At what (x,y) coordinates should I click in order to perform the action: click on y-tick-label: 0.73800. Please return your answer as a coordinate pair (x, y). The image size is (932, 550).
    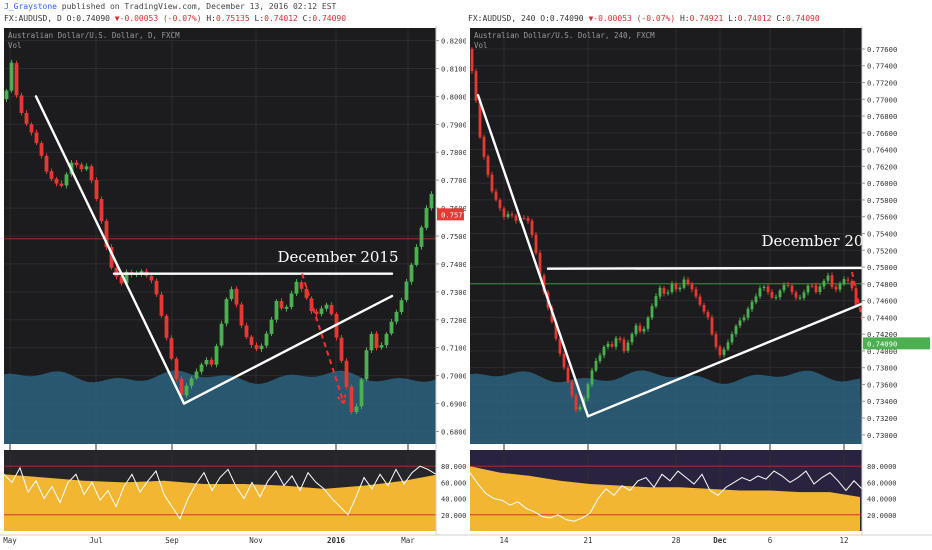
    Looking at the image, I should click on (882, 368).